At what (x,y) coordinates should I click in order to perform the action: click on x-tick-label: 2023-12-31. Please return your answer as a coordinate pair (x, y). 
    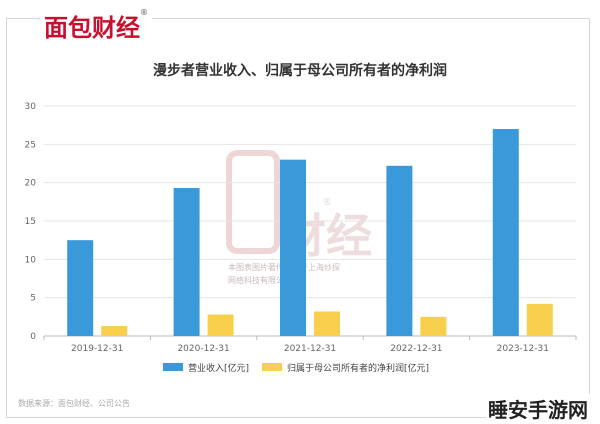
    Looking at the image, I should click on (523, 349).